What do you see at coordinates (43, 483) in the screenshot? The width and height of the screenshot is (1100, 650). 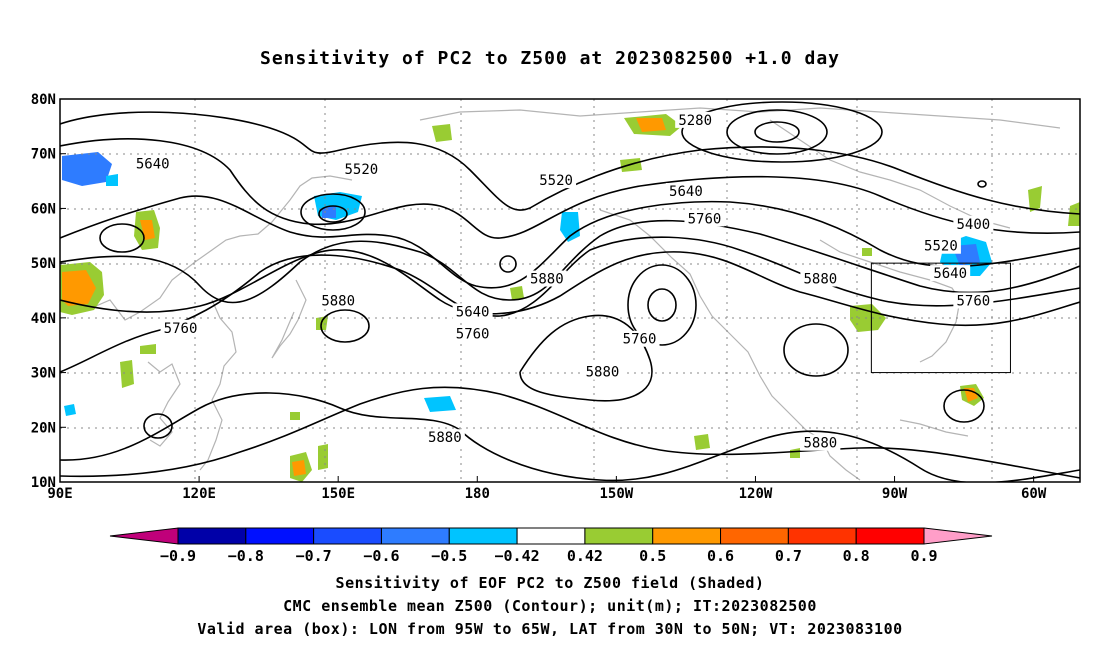 I see `lat-tick-label: 10N` at bounding box center [43, 483].